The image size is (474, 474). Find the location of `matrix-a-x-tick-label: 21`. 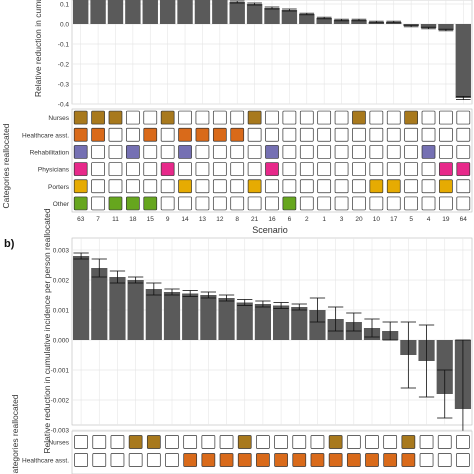

matrix-a-x-tick-label: 21 is located at coordinates (255, 219).